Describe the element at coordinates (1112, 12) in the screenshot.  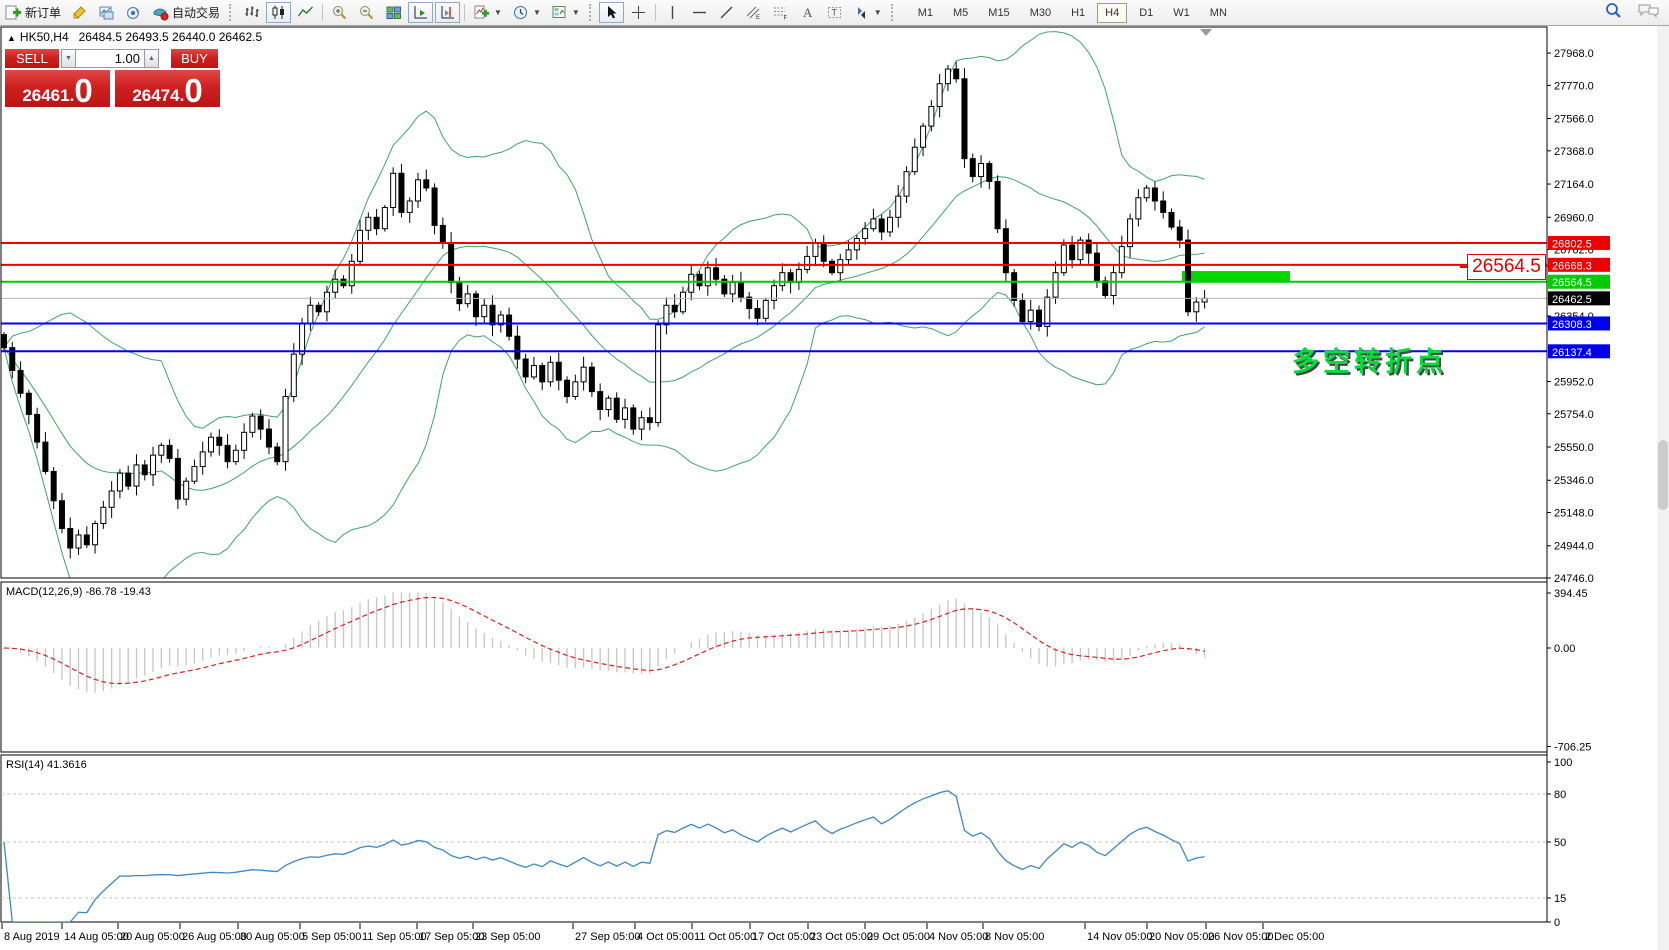
I see `timeframe-button-h4: H4` at that location.